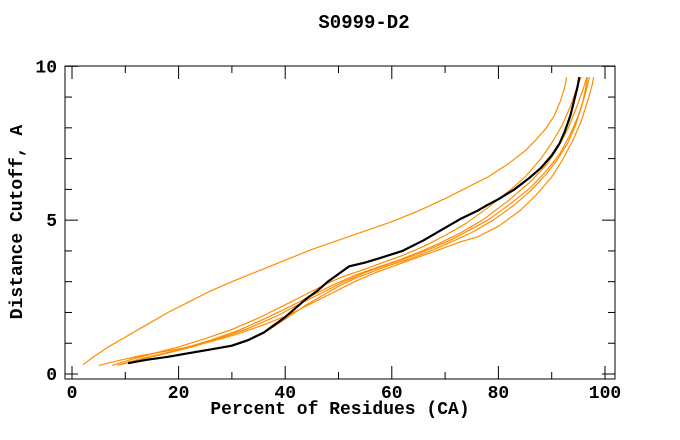 The image size is (680, 440). What do you see at coordinates (364, 23) in the screenshot?
I see `chart-title: S0999-D2` at bounding box center [364, 23].